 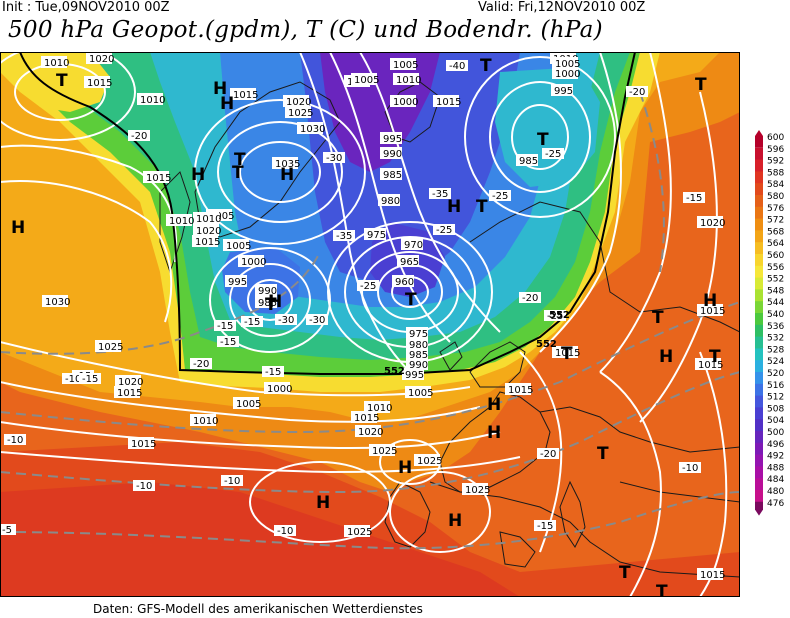 What do you see at coordinates (562, 7) in the screenshot?
I see `valid-time-label: Valid: Fri,12NOV2010 00Z` at bounding box center [562, 7].